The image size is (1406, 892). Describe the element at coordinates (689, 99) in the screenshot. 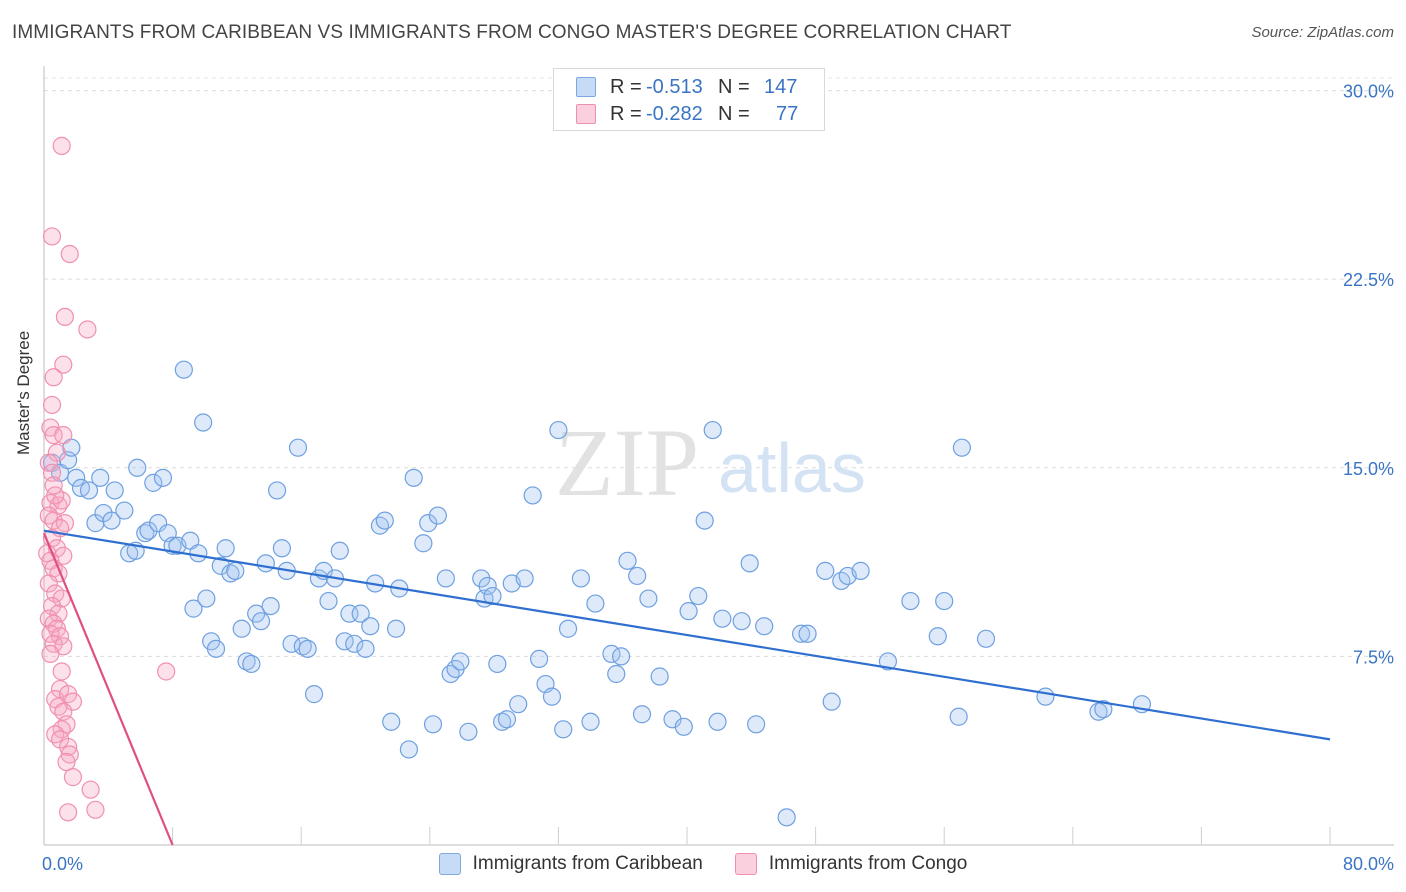

I see `stats-legend: R = -0.513 N = 147 R = -0.282 N = 77` at that location.